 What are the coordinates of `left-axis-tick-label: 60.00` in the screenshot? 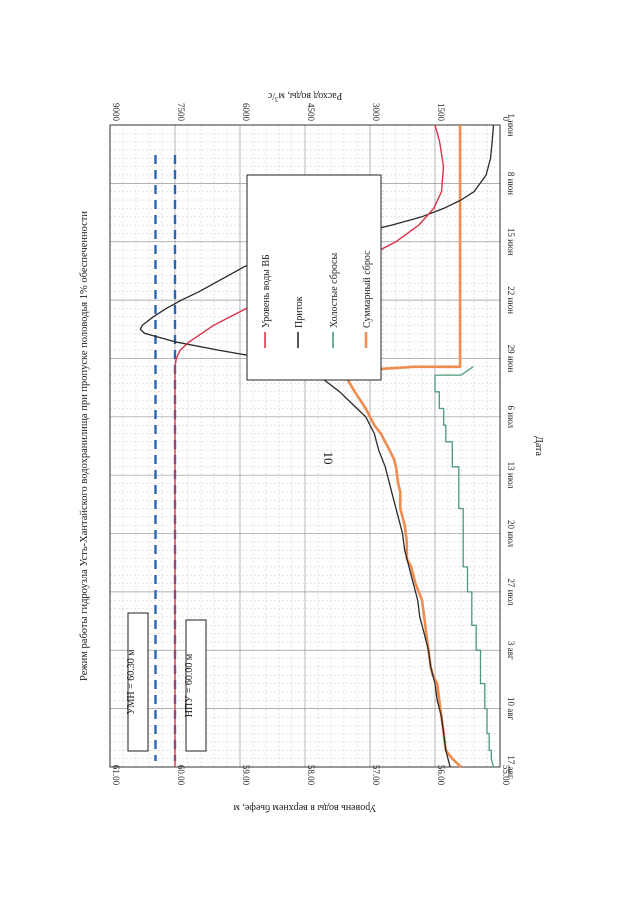 It's located at (181, 775).